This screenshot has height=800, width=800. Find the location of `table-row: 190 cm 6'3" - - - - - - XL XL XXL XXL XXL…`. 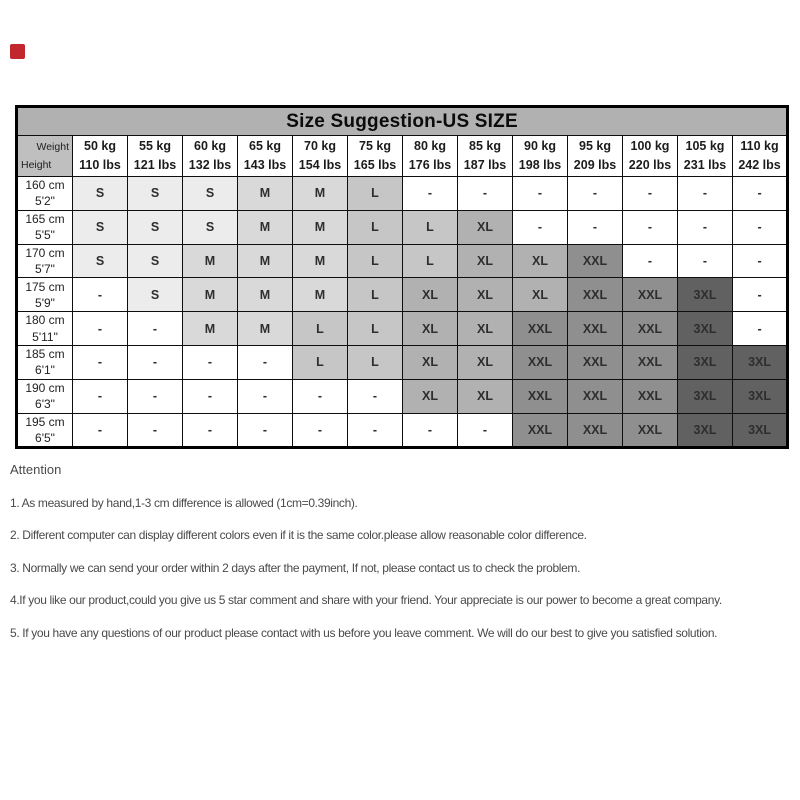

table-row: 190 cm 6'3" - - - - - - XL XL XXL XXL XXL… is located at coordinates (402, 396).